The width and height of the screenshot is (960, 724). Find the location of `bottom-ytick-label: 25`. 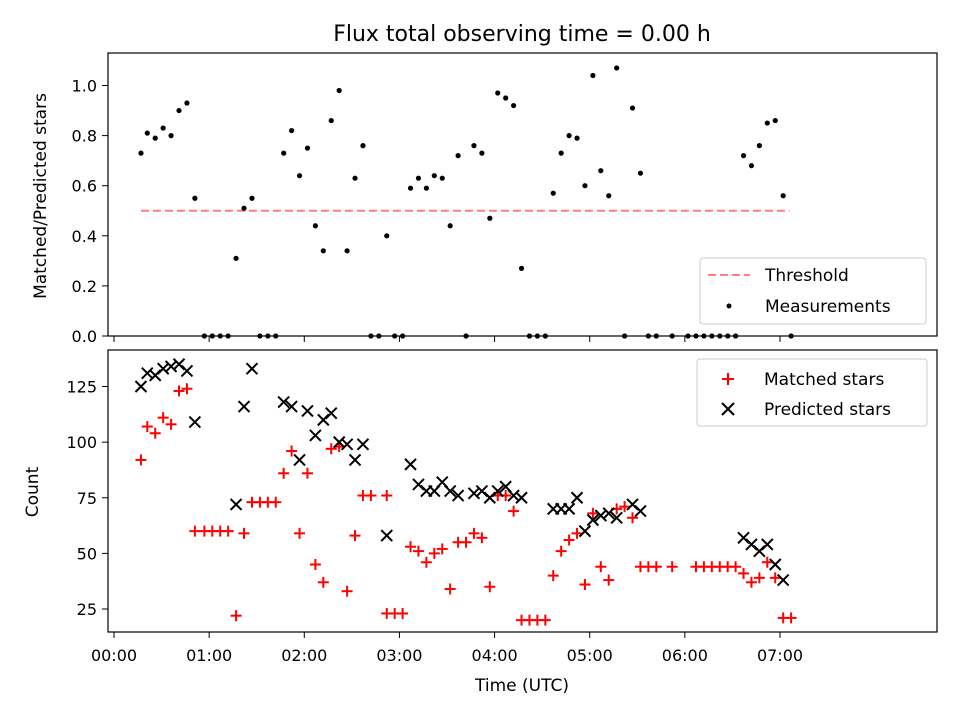

bottom-ytick-label: 25 is located at coordinates (87, 609).